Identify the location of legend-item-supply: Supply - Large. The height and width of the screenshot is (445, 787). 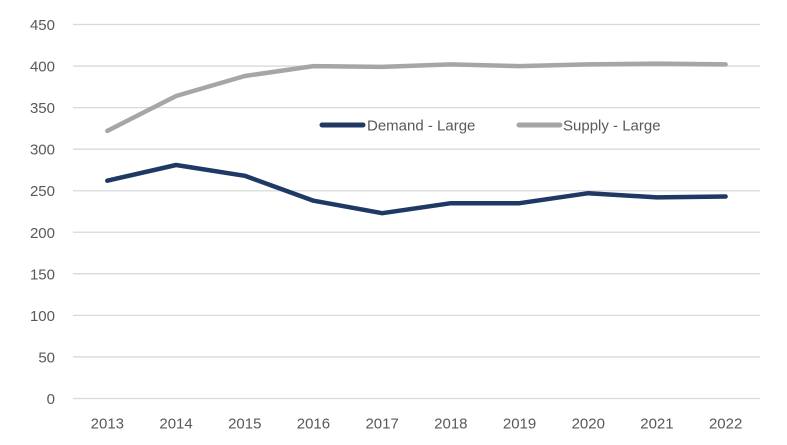
(588, 126).